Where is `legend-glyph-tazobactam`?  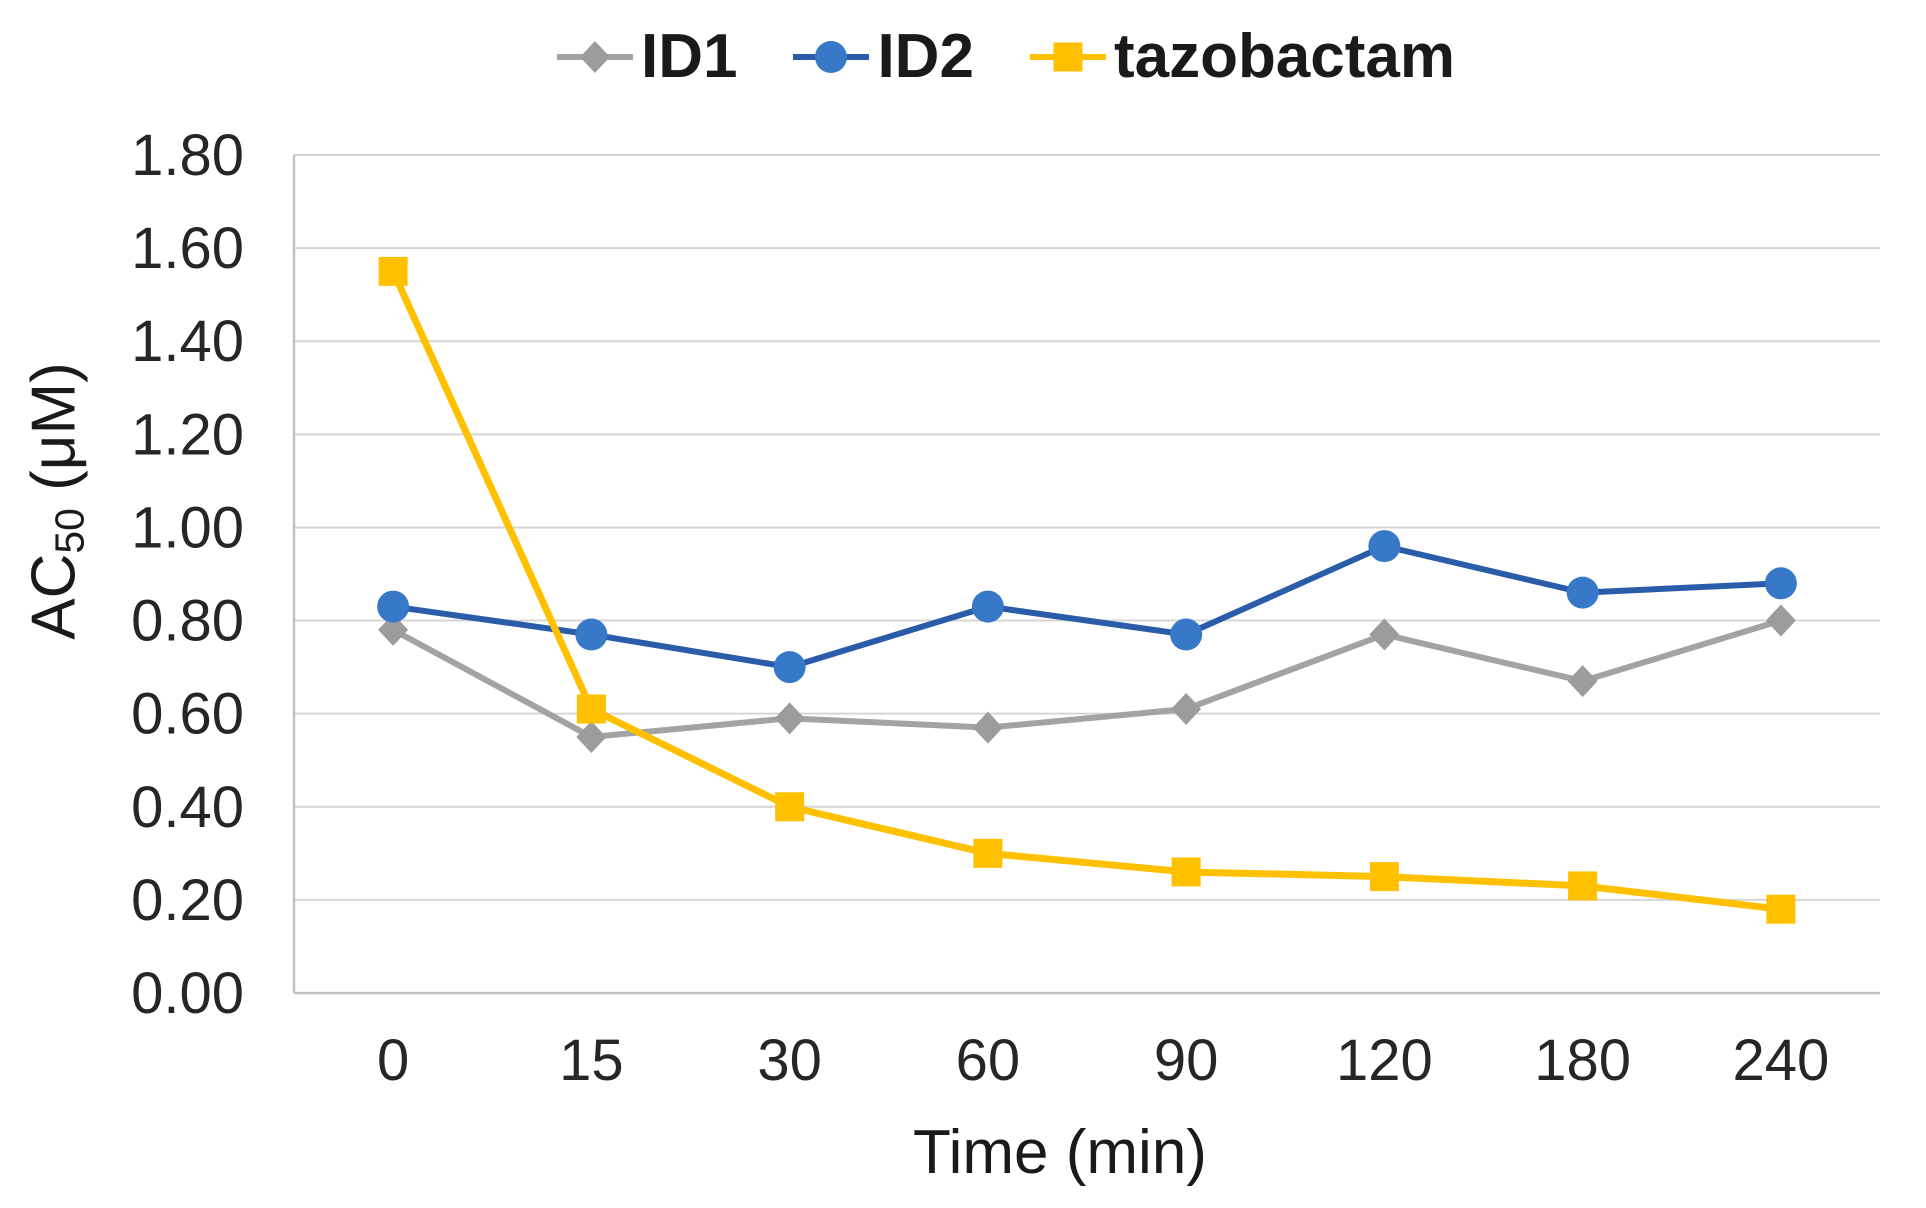 legend-glyph-tazobactam is located at coordinates (1068, 57).